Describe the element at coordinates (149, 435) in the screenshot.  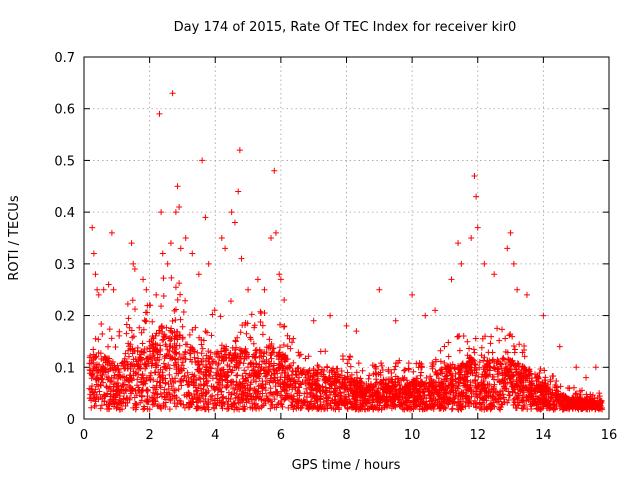
I see `x-tick-label: 2` at that location.